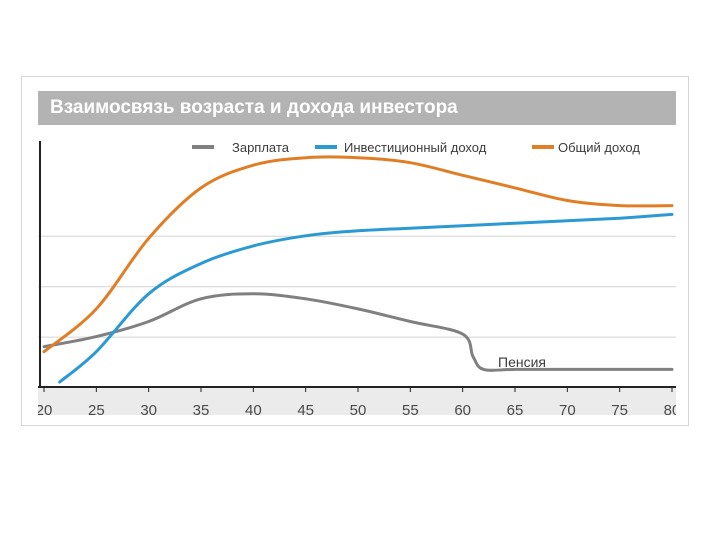 This screenshot has height=540, width=720. What do you see at coordinates (254, 107) in the screenshot?
I see `chart-title: Взаимосвязь возраста и дохода инвестора` at bounding box center [254, 107].